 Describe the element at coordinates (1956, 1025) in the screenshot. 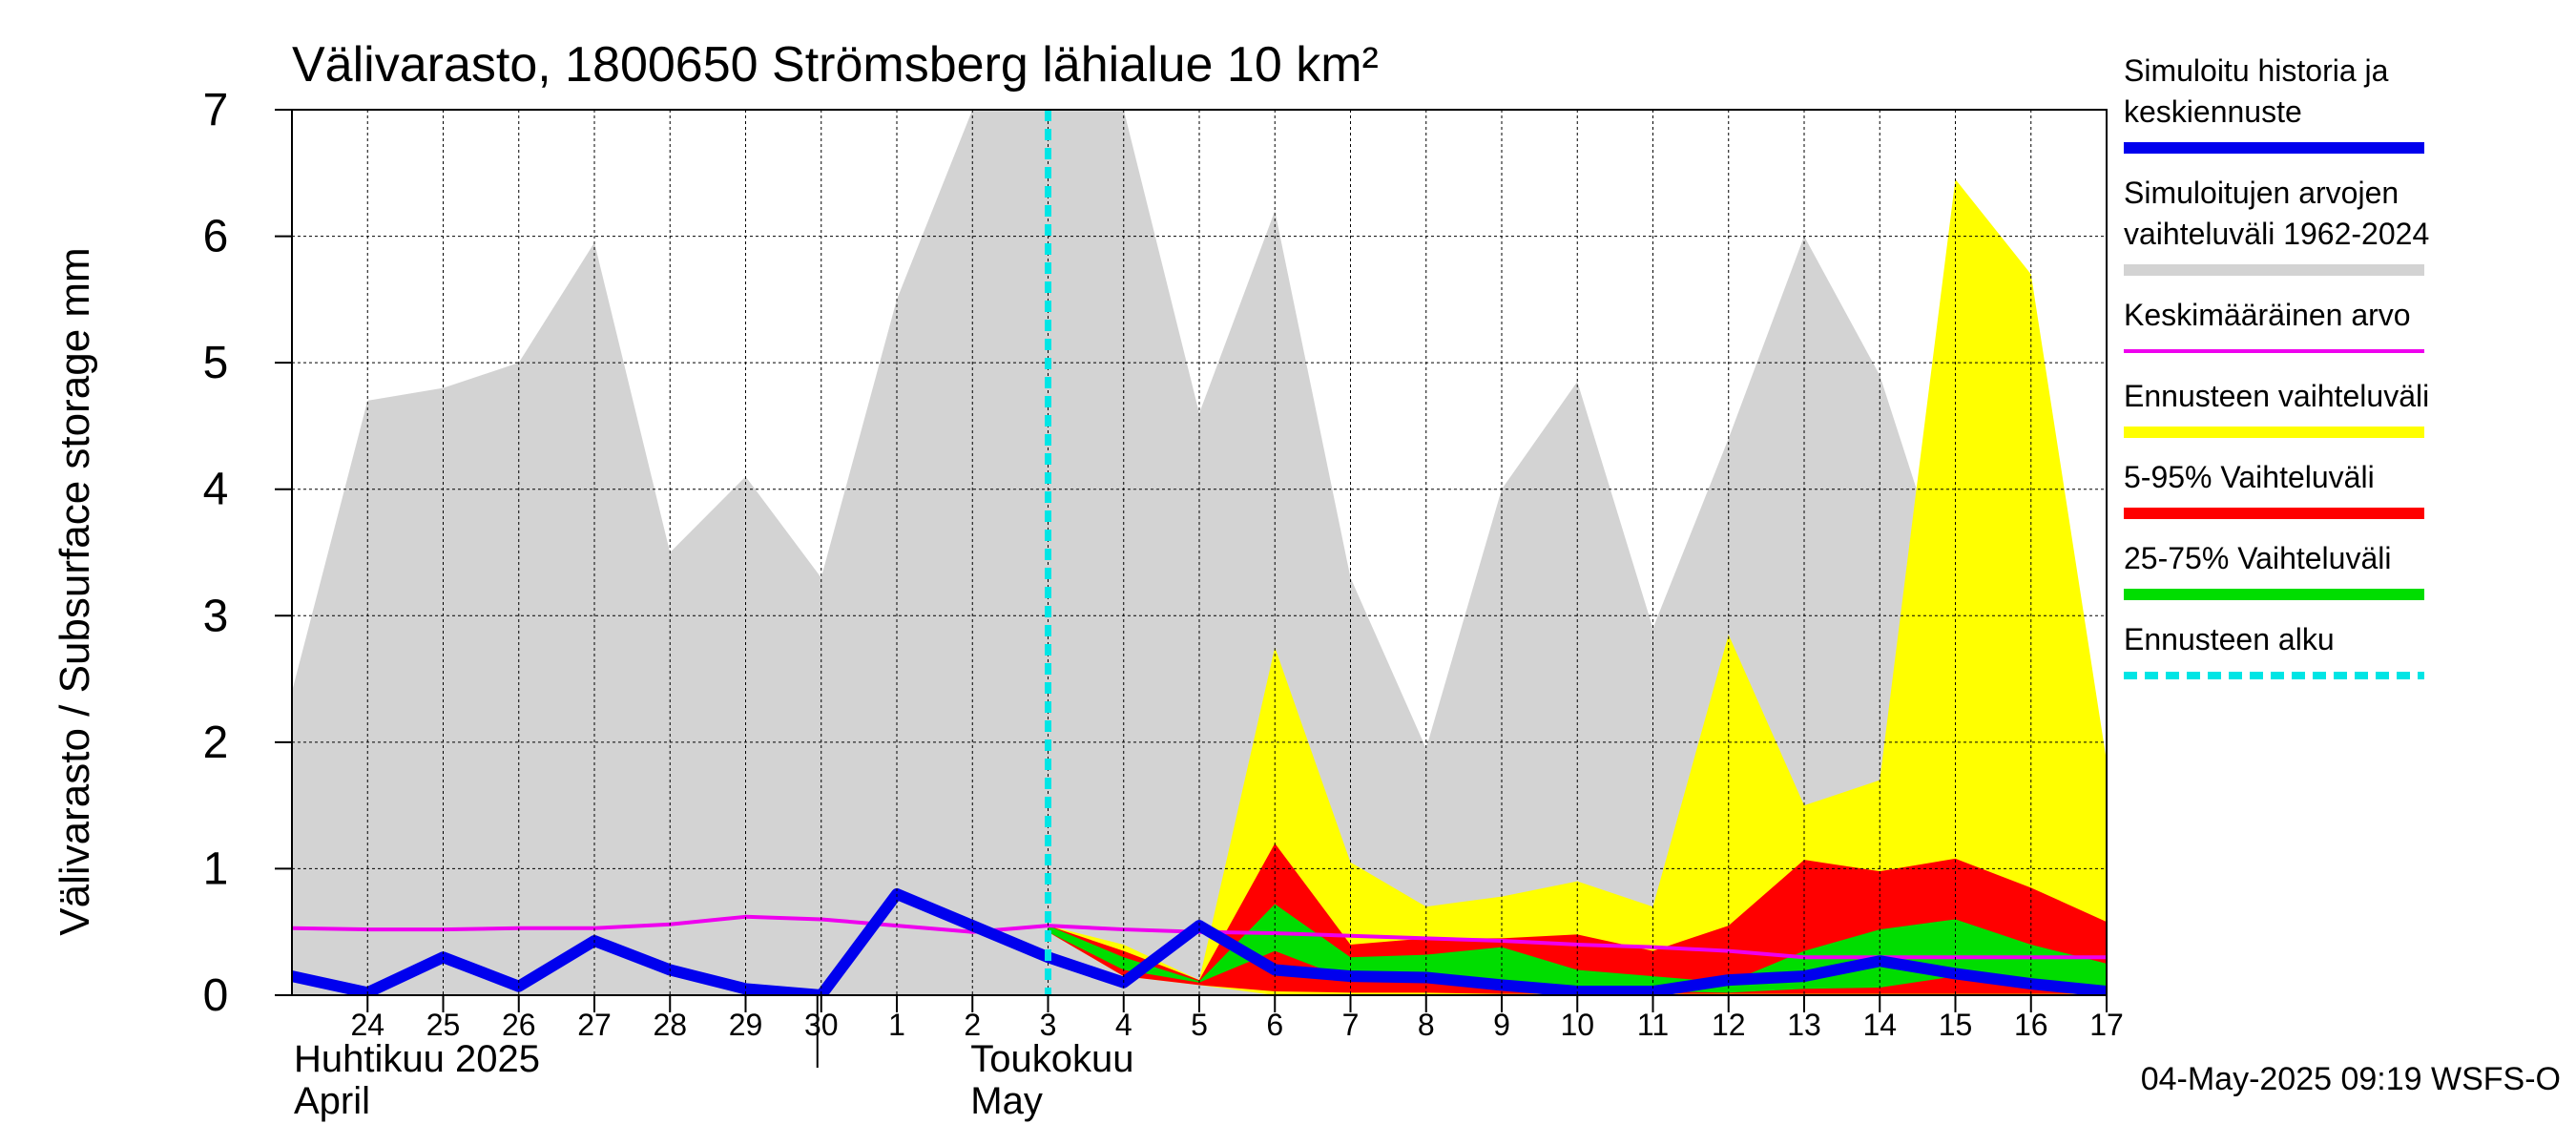

I see `x-tick-label: 15` at that location.